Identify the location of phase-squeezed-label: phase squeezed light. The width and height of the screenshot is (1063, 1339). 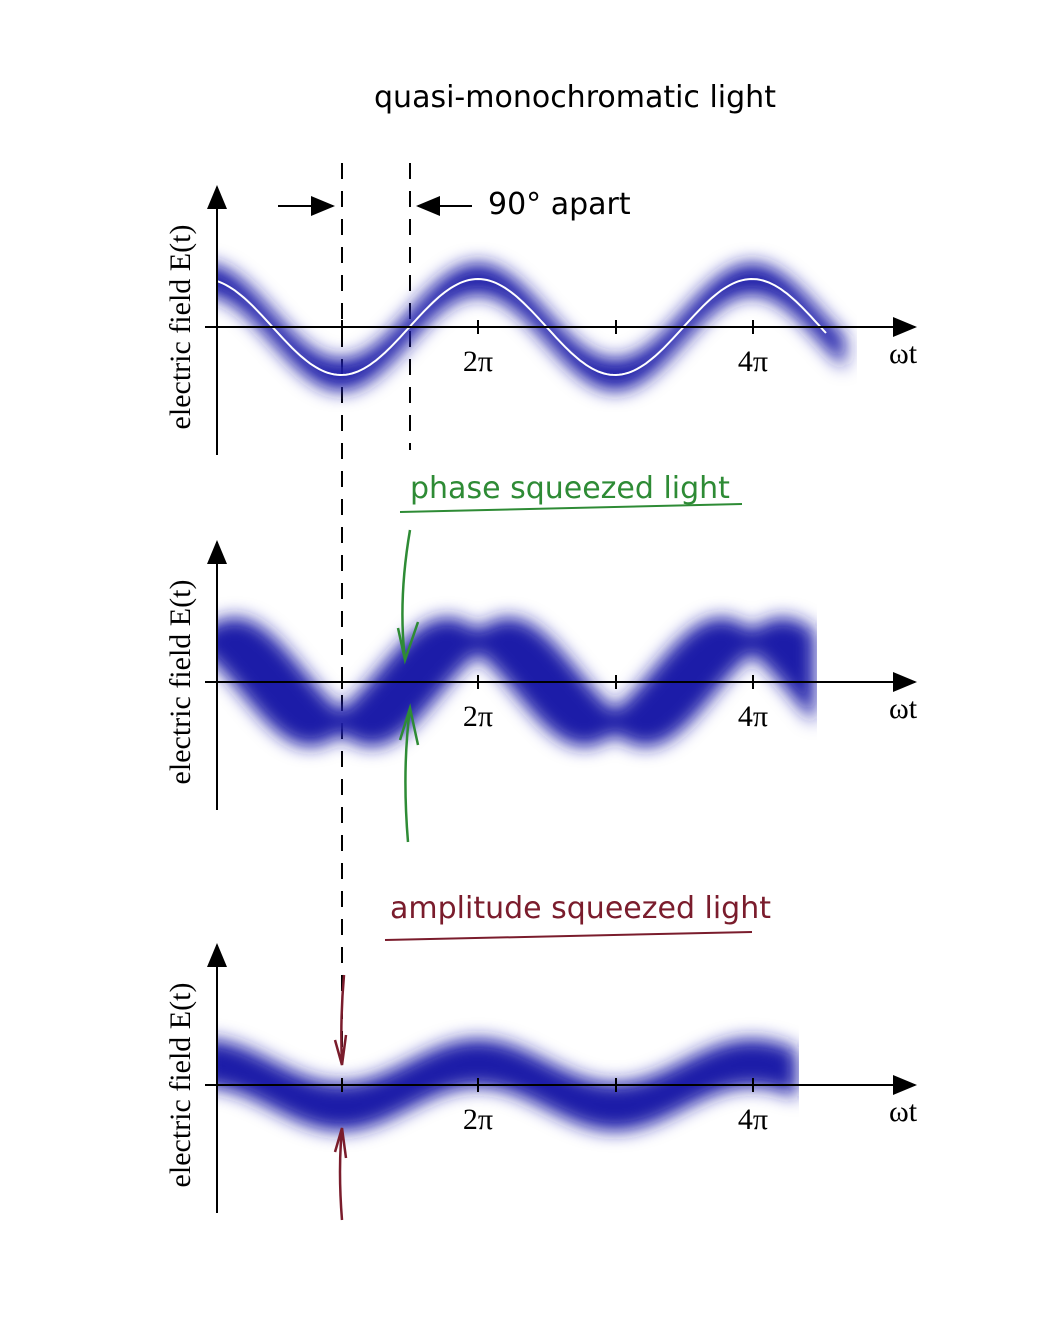
(570, 488).